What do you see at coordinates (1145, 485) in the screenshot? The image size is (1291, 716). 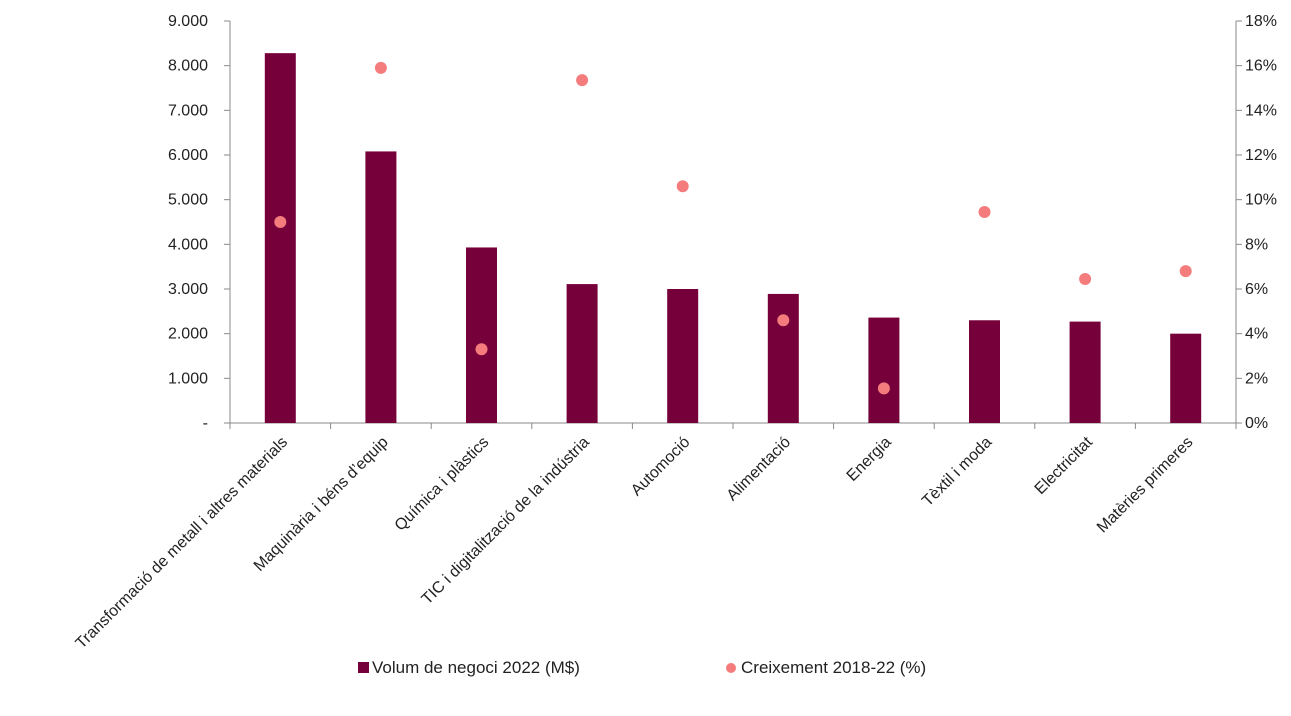 I see `category-label: Matèries primeres` at bounding box center [1145, 485].